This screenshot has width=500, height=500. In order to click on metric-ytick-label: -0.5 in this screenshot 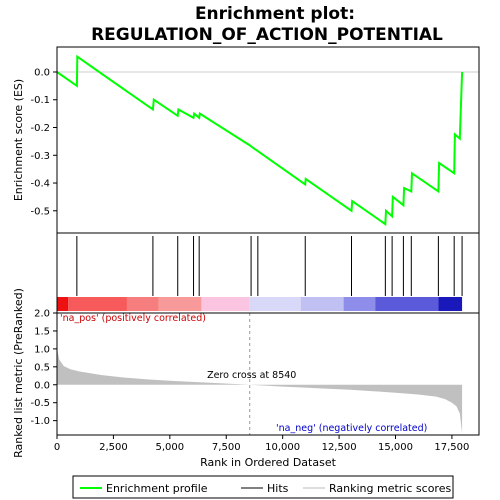, I will do `click(40, 403)`.